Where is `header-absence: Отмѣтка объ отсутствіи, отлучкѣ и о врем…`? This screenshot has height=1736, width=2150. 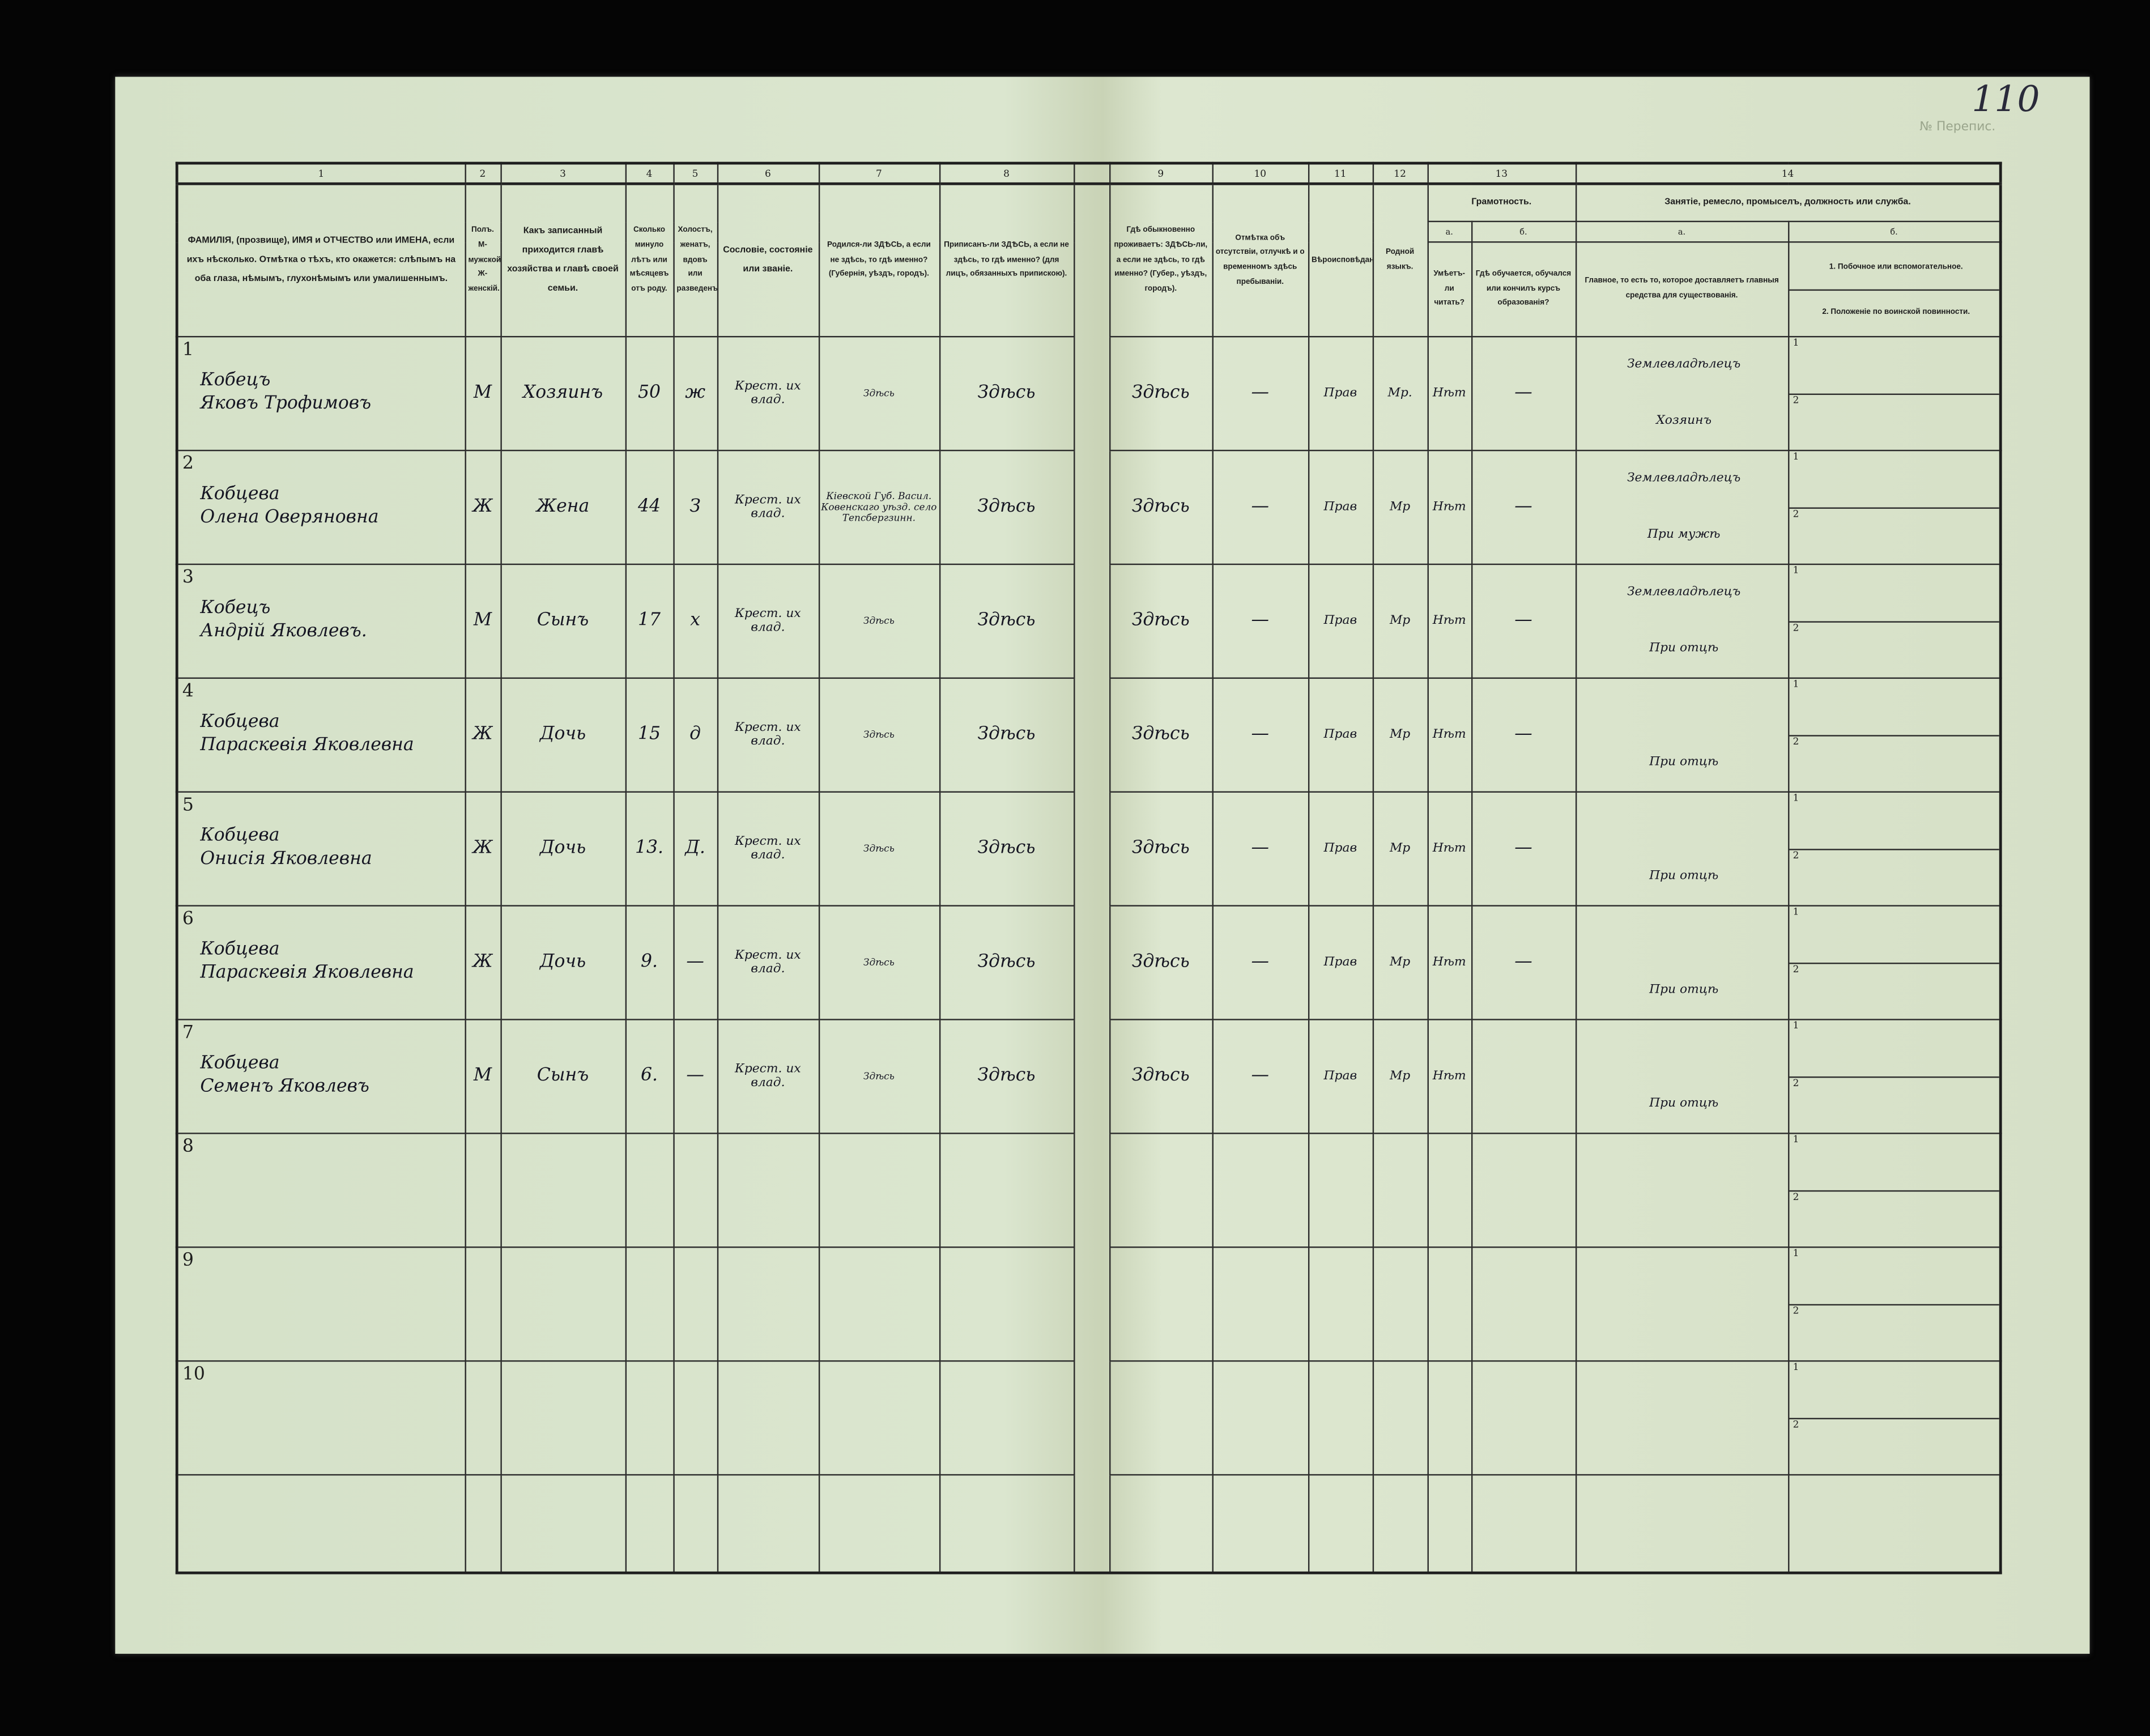
header-absence: Отмѣтка объ отсутствіи, отлучкѣ и о врем… is located at coordinates (1260, 260).